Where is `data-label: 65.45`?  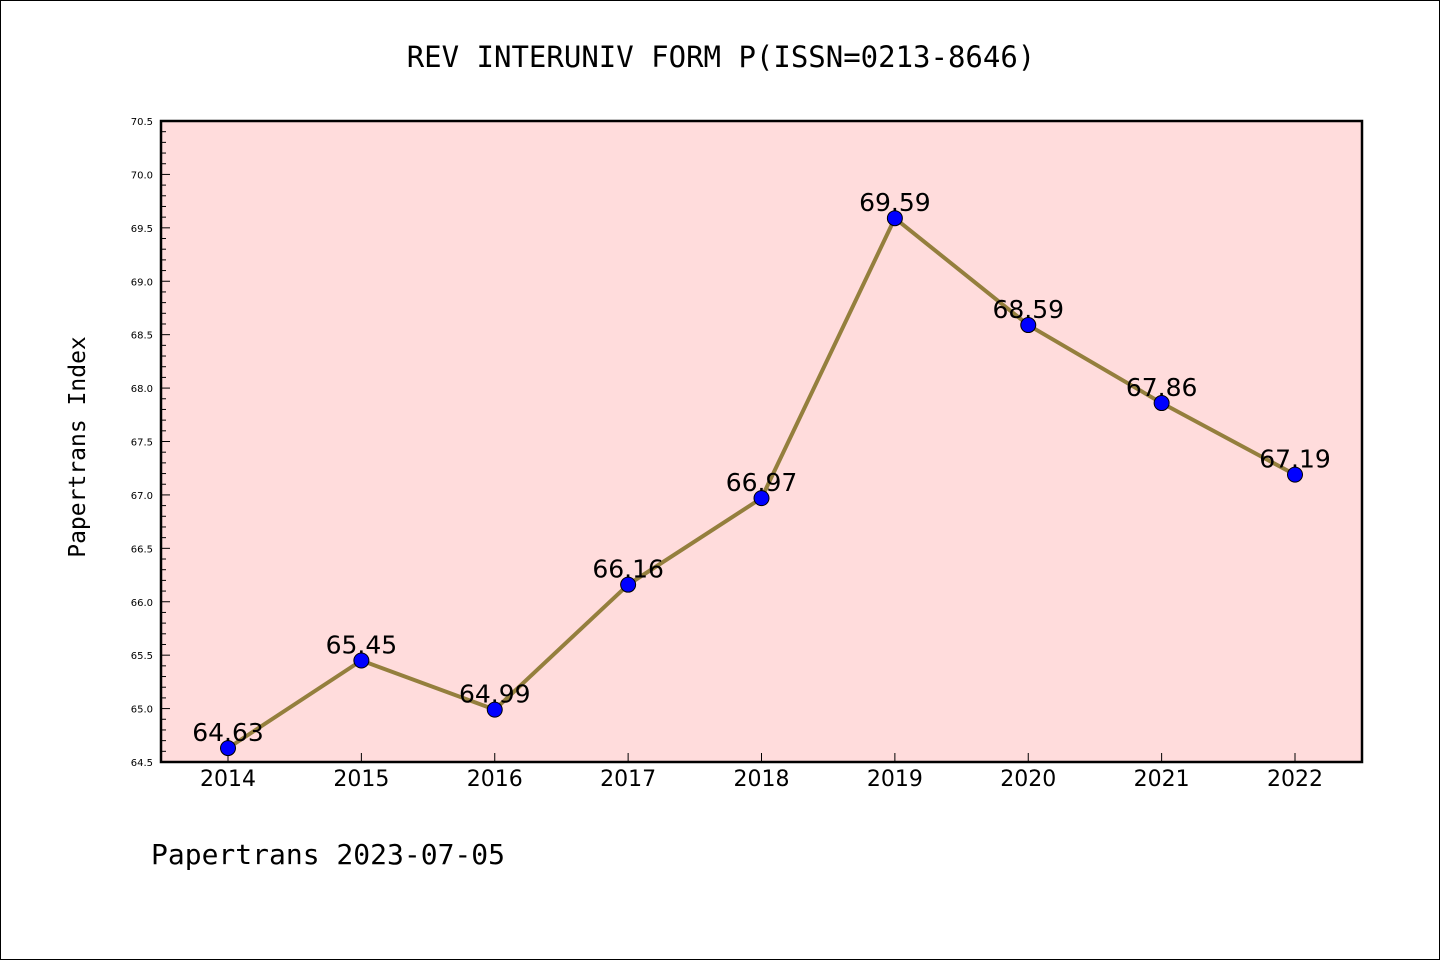 data-label: 65.45 is located at coordinates (362, 645).